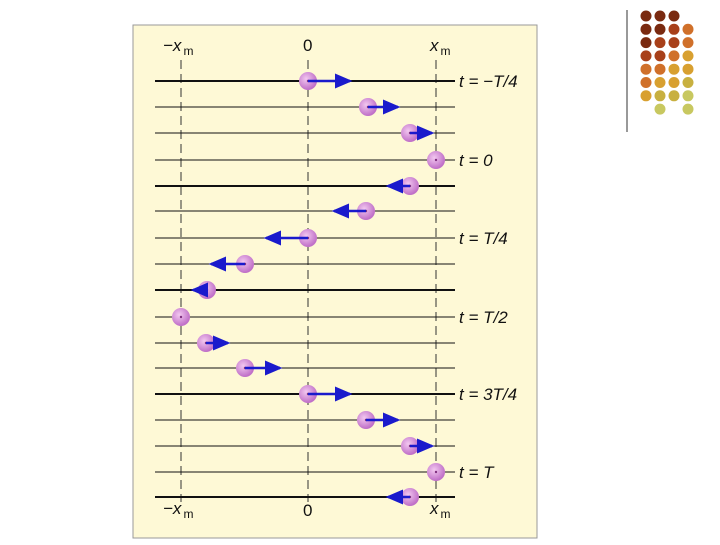 The image size is (720, 545). Describe the element at coordinates (476, 160) in the screenshot. I see `time-label: t = 0` at that location.